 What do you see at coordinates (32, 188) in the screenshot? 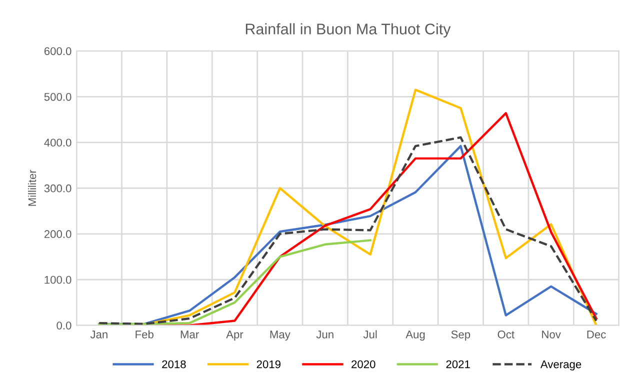
I see `y-axis-title: Milliliter` at bounding box center [32, 188].